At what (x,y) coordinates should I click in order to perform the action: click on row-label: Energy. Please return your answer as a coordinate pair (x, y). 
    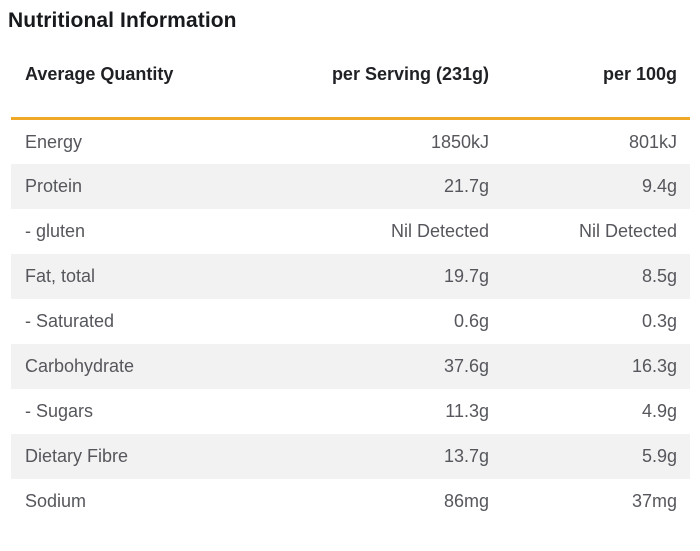
    Looking at the image, I should click on (54, 141).